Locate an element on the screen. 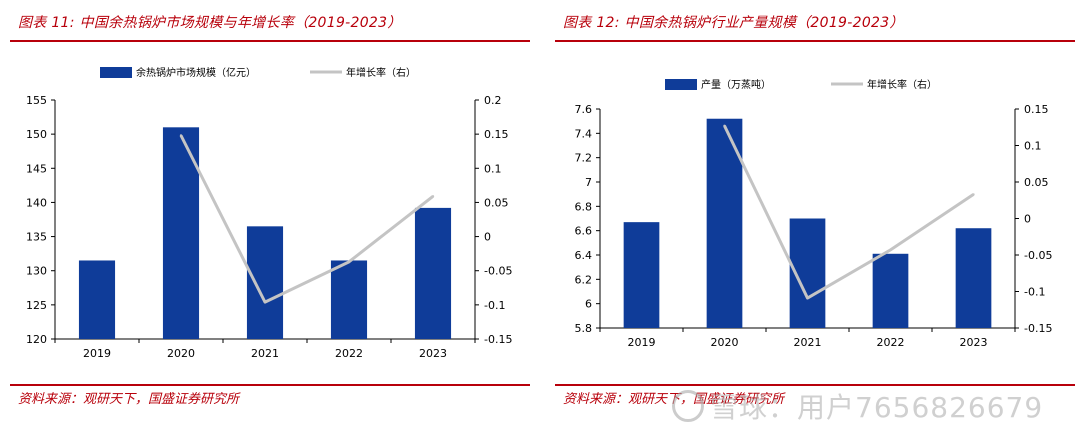 The height and width of the screenshot is (438, 1080). y-tick-label-left: 135 is located at coordinates (36, 237).